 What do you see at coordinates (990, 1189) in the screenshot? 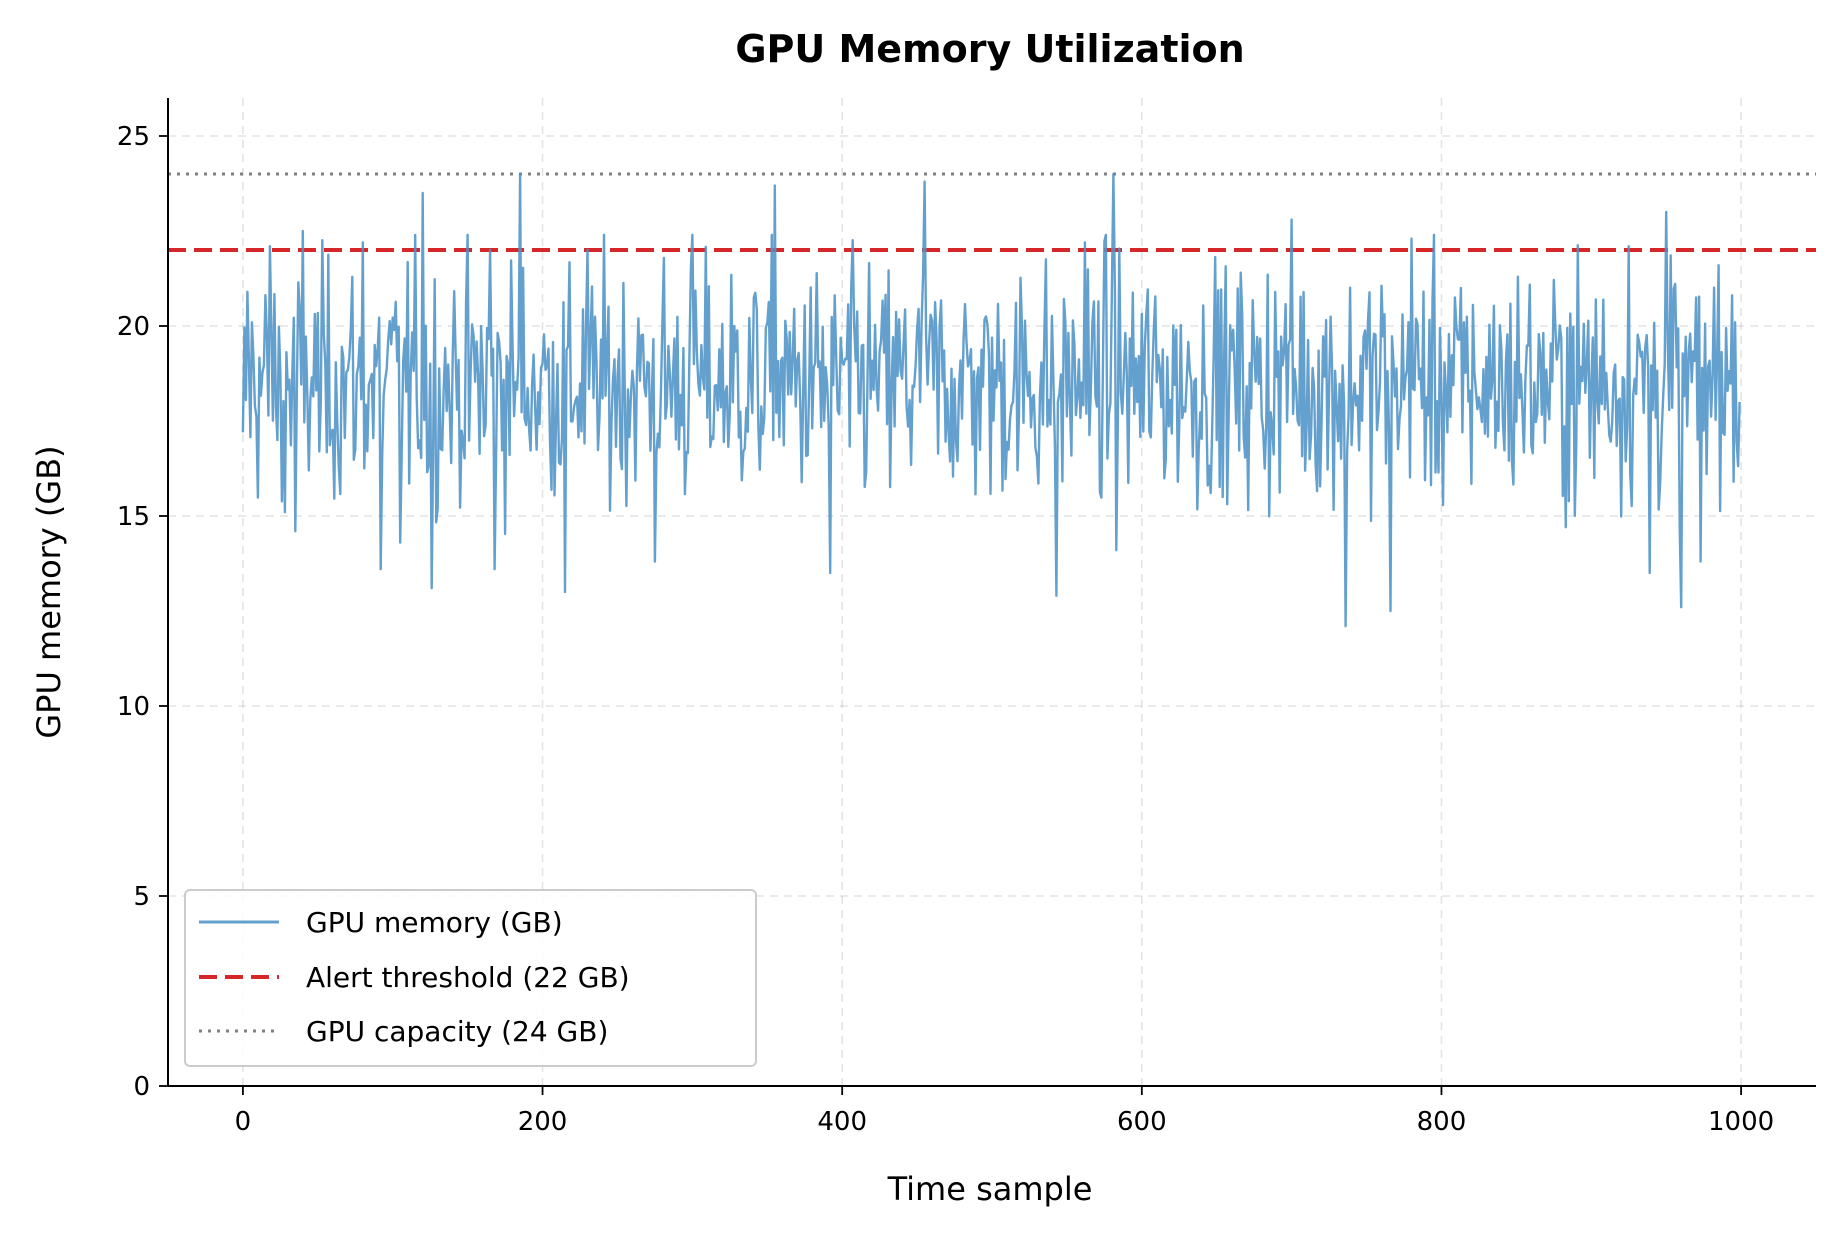
I see `x-axis-label: Time sample` at bounding box center [990, 1189].